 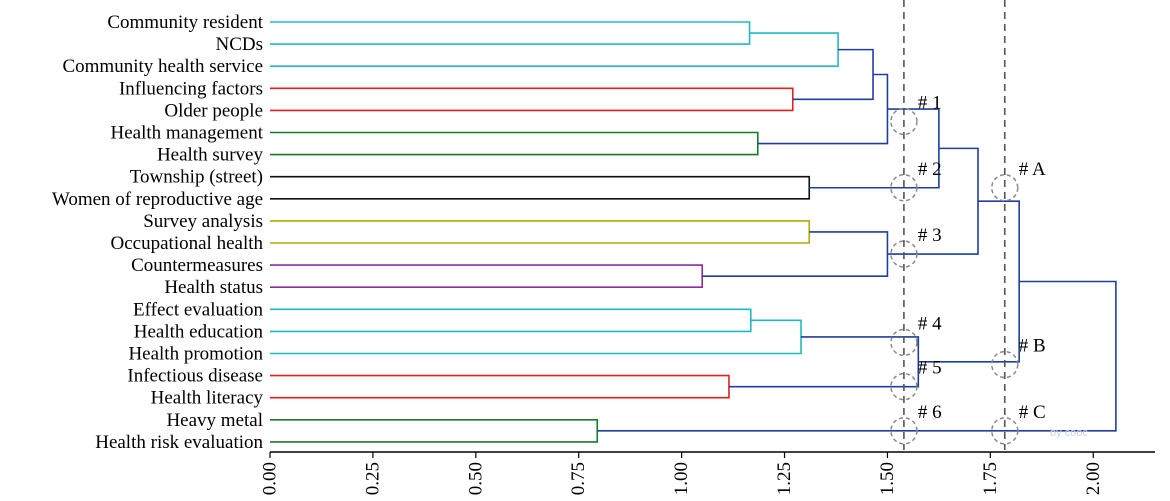 What do you see at coordinates (707, 473) in the screenshot?
I see `x-axis: 0.00 0.25 0.50 0.75 1.00 1.25 1.50 1.75 2.00` at bounding box center [707, 473].